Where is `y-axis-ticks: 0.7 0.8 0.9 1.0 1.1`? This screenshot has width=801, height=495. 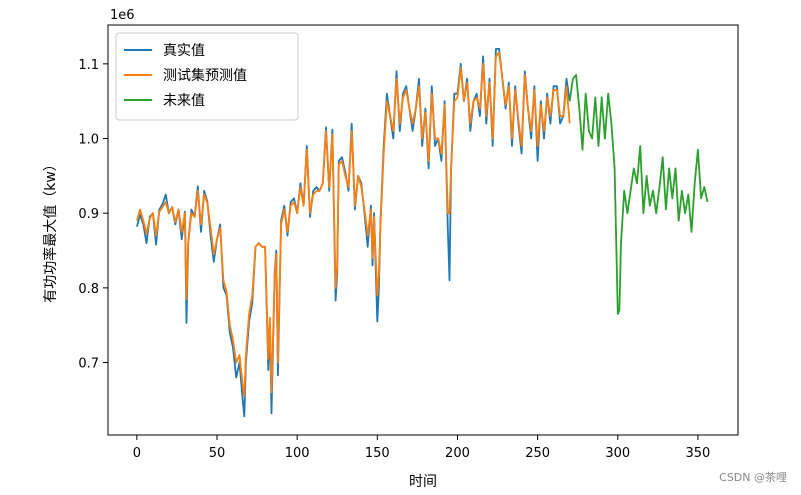 y-axis-ticks: 0.7 0.8 0.9 1.0 1.1 is located at coordinates (93, 215).